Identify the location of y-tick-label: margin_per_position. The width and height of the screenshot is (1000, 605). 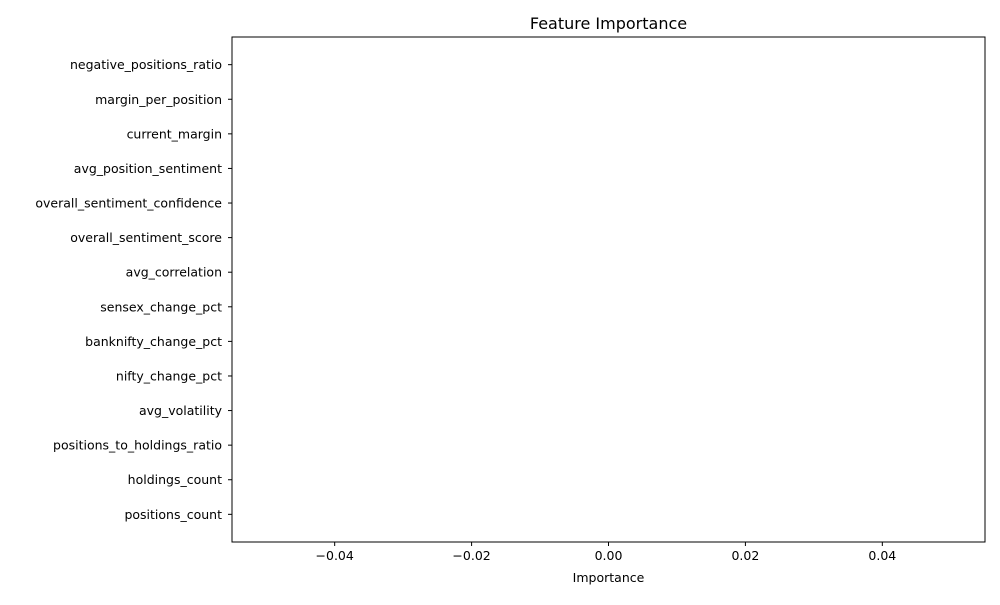
(158, 99).